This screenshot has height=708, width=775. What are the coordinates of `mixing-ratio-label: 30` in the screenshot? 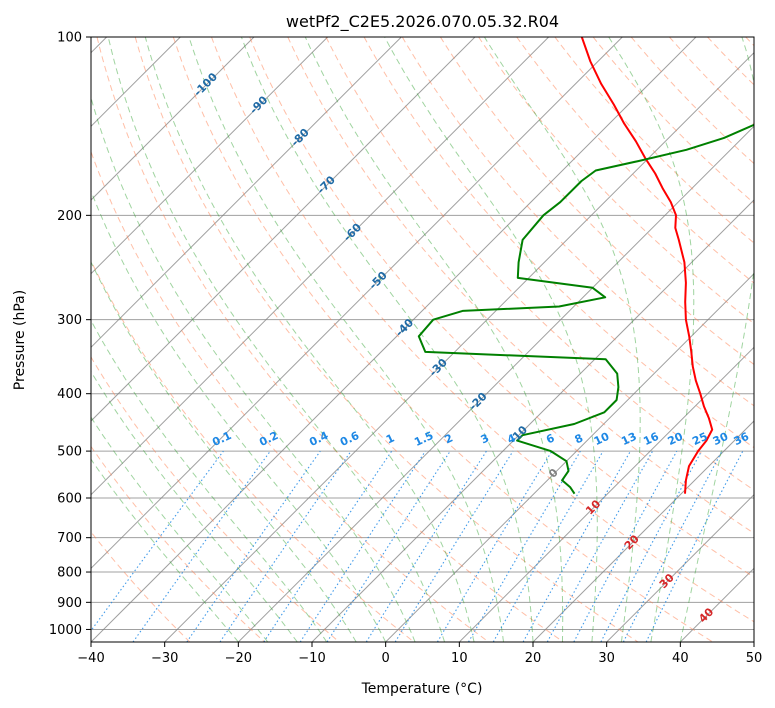 It's located at (721, 439).